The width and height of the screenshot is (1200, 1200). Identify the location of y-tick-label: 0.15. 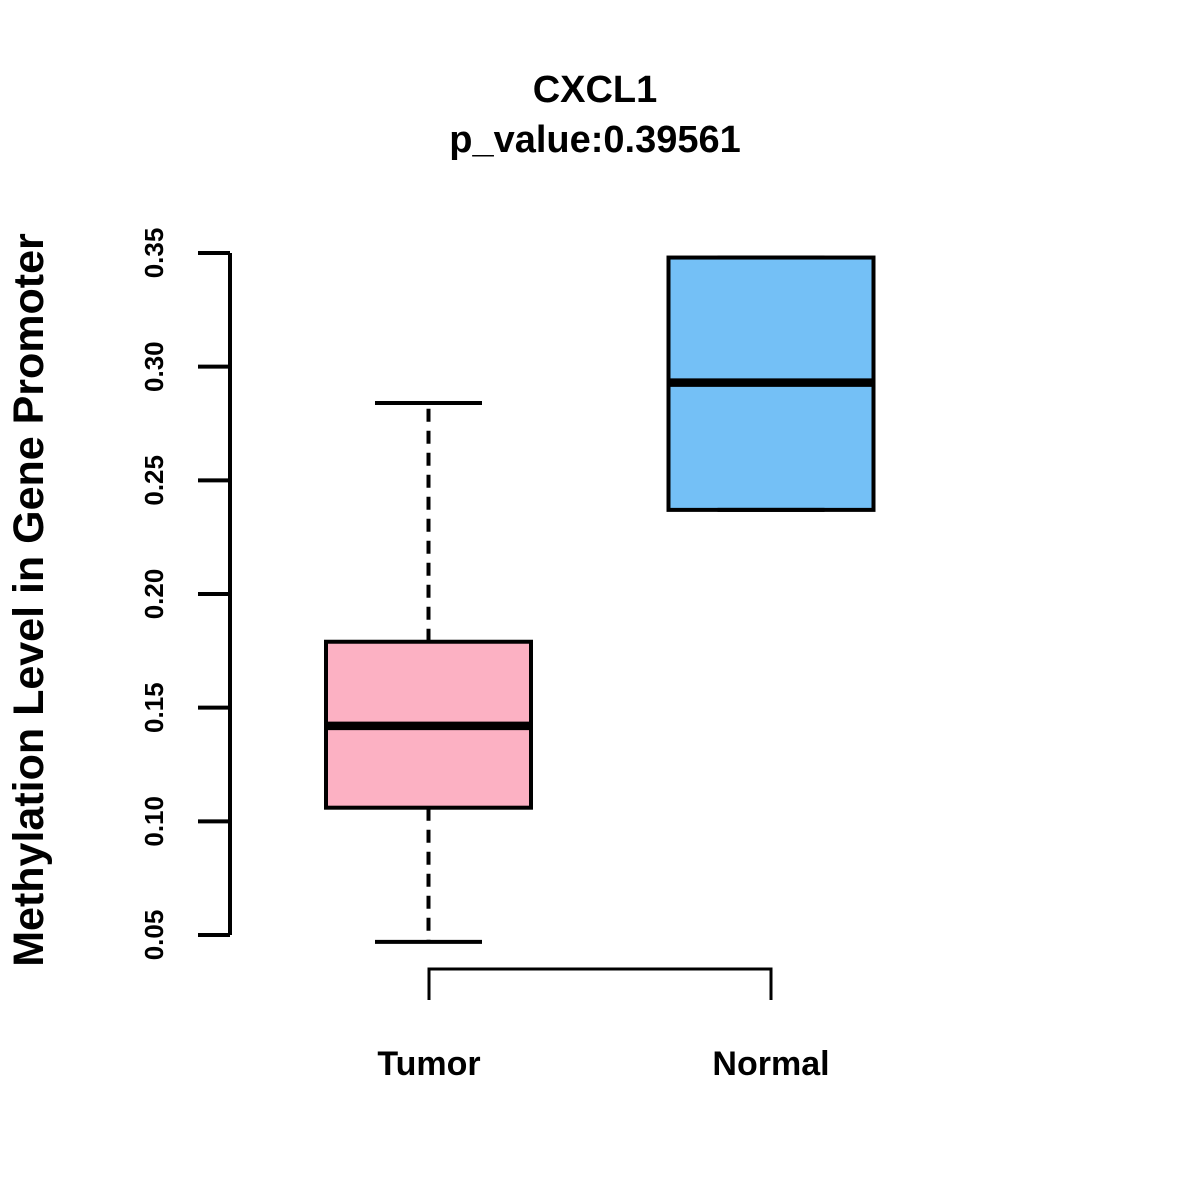
(154, 707).